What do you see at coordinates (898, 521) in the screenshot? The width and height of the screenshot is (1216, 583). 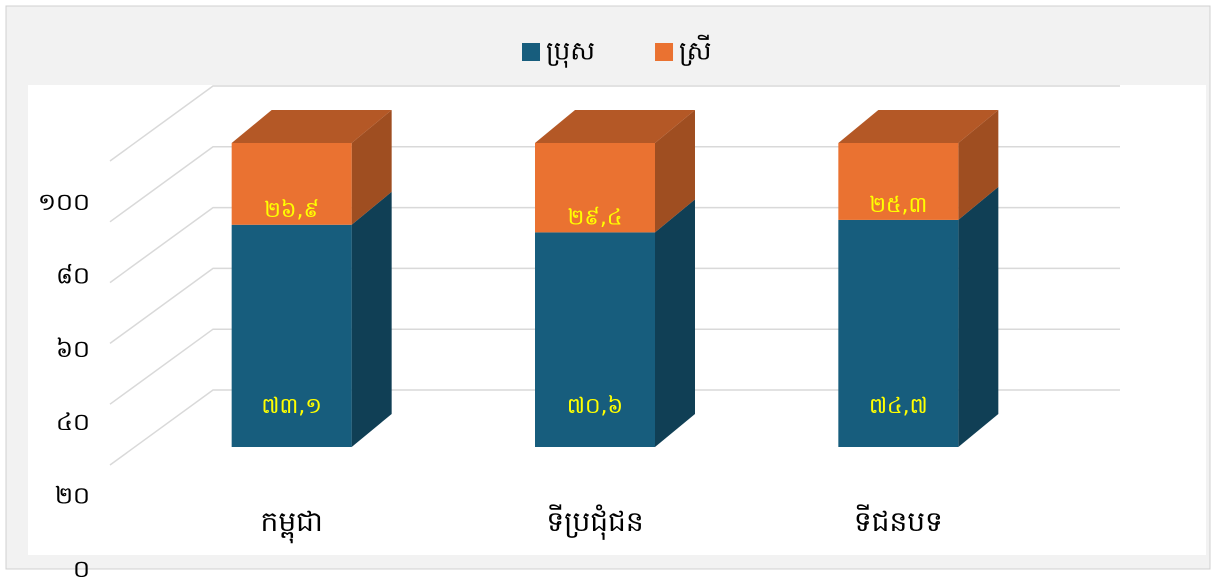 I see `x-tick-label: ទីជនបទ` at bounding box center [898, 521].